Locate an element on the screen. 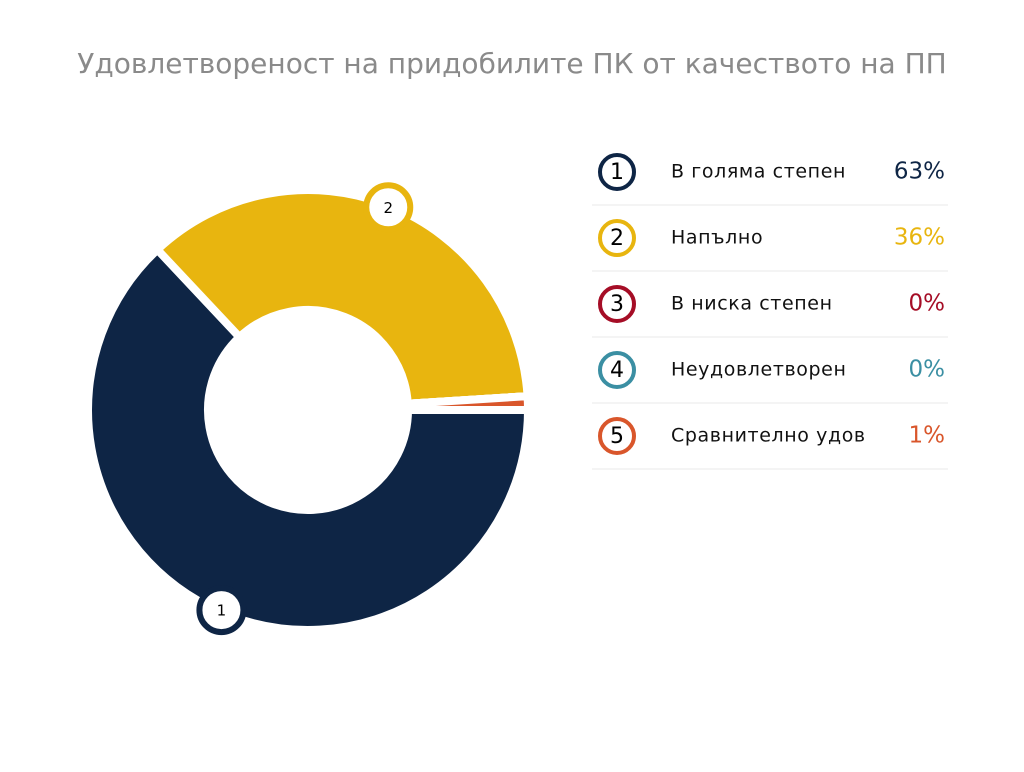  legend-number: 3 is located at coordinates (617, 304).